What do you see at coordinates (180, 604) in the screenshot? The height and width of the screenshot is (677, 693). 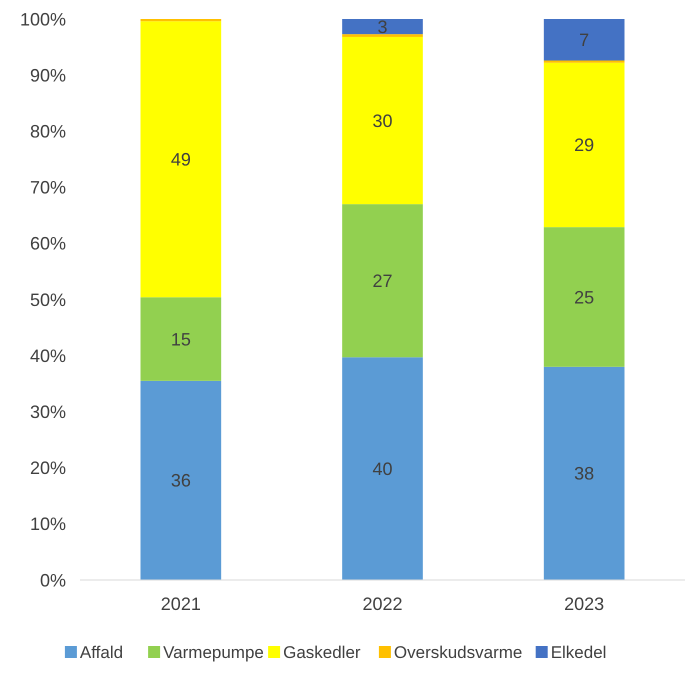 I see `x-tick-label: 2021` at bounding box center [180, 604].